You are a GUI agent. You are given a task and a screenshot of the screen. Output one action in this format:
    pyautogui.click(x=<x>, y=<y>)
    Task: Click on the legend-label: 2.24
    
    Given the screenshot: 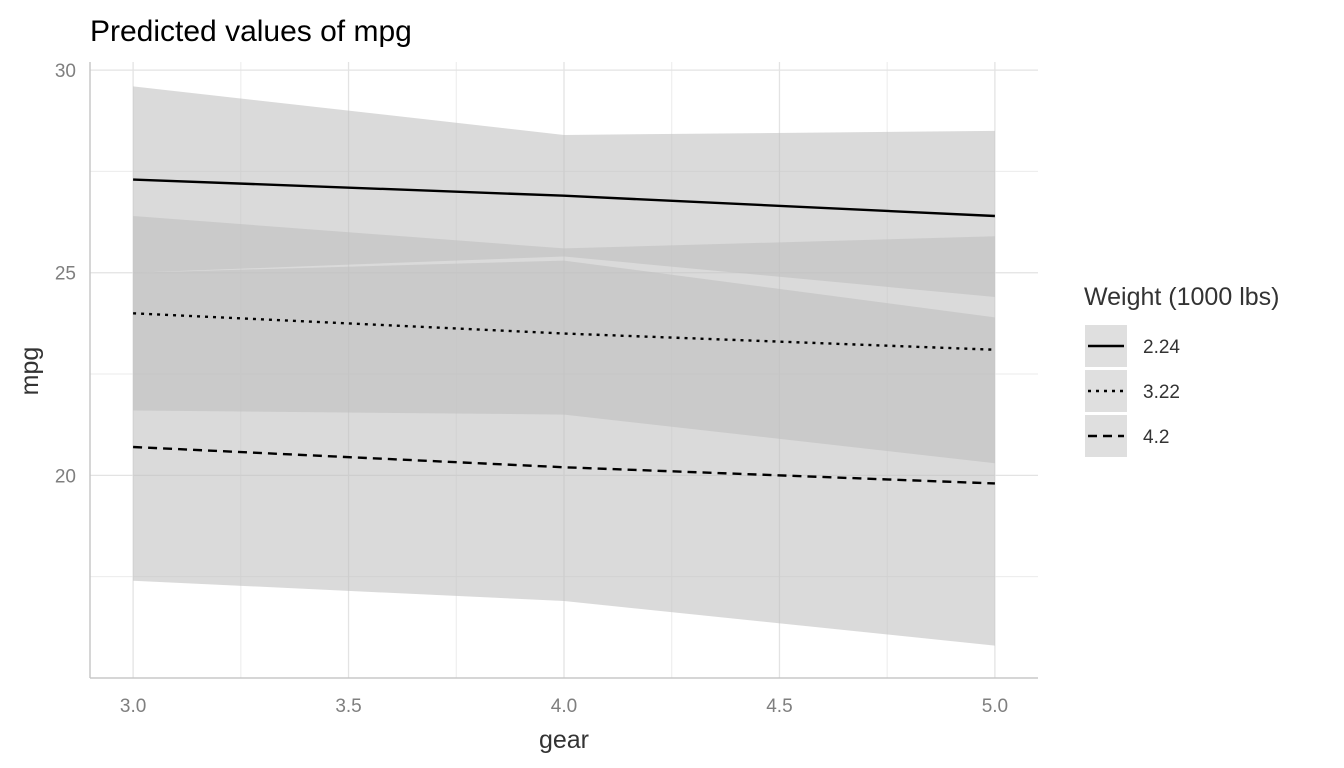 What is the action you would take?
    pyautogui.click(x=1161, y=347)
    